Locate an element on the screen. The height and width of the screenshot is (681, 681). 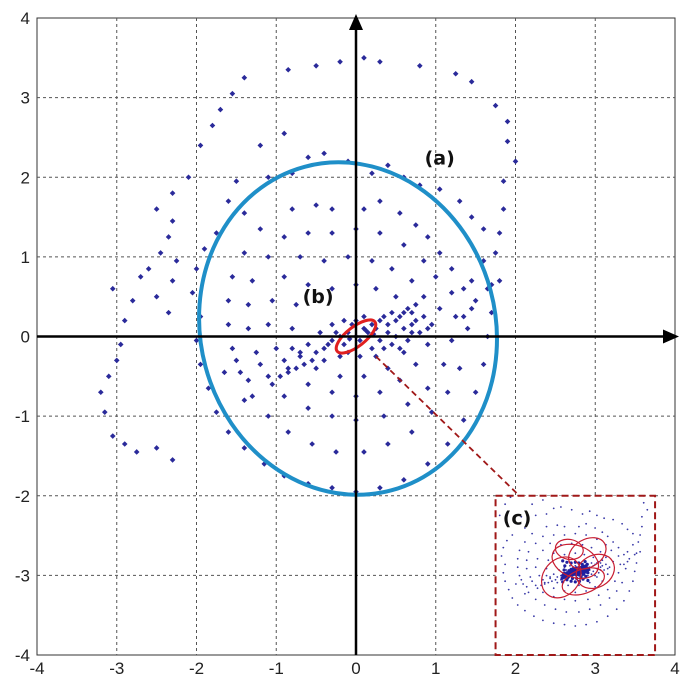
inset-content is located at coordinates (573, 561).